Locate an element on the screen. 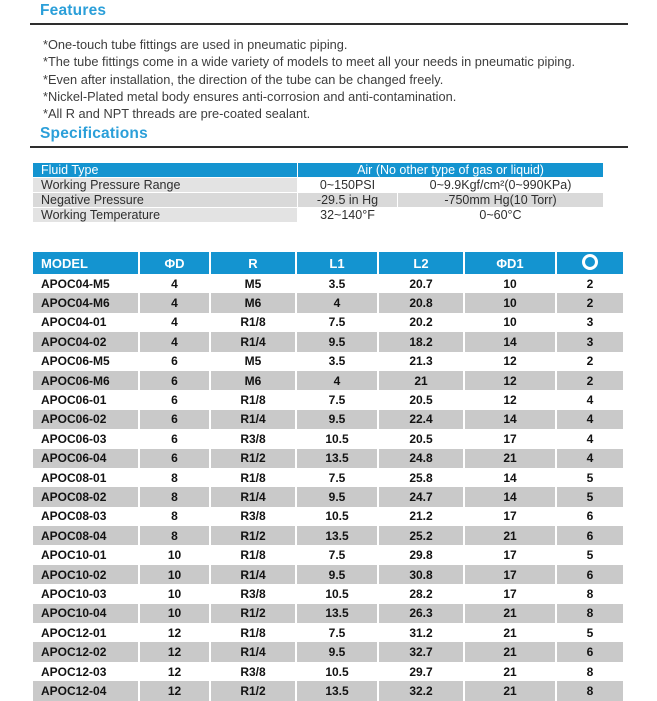 The width and height of the screenshot is (657, 701). table-row: APOC08-04 8 R1/2 13.5 25.2 21 6 is located at coordinates (328, 536).